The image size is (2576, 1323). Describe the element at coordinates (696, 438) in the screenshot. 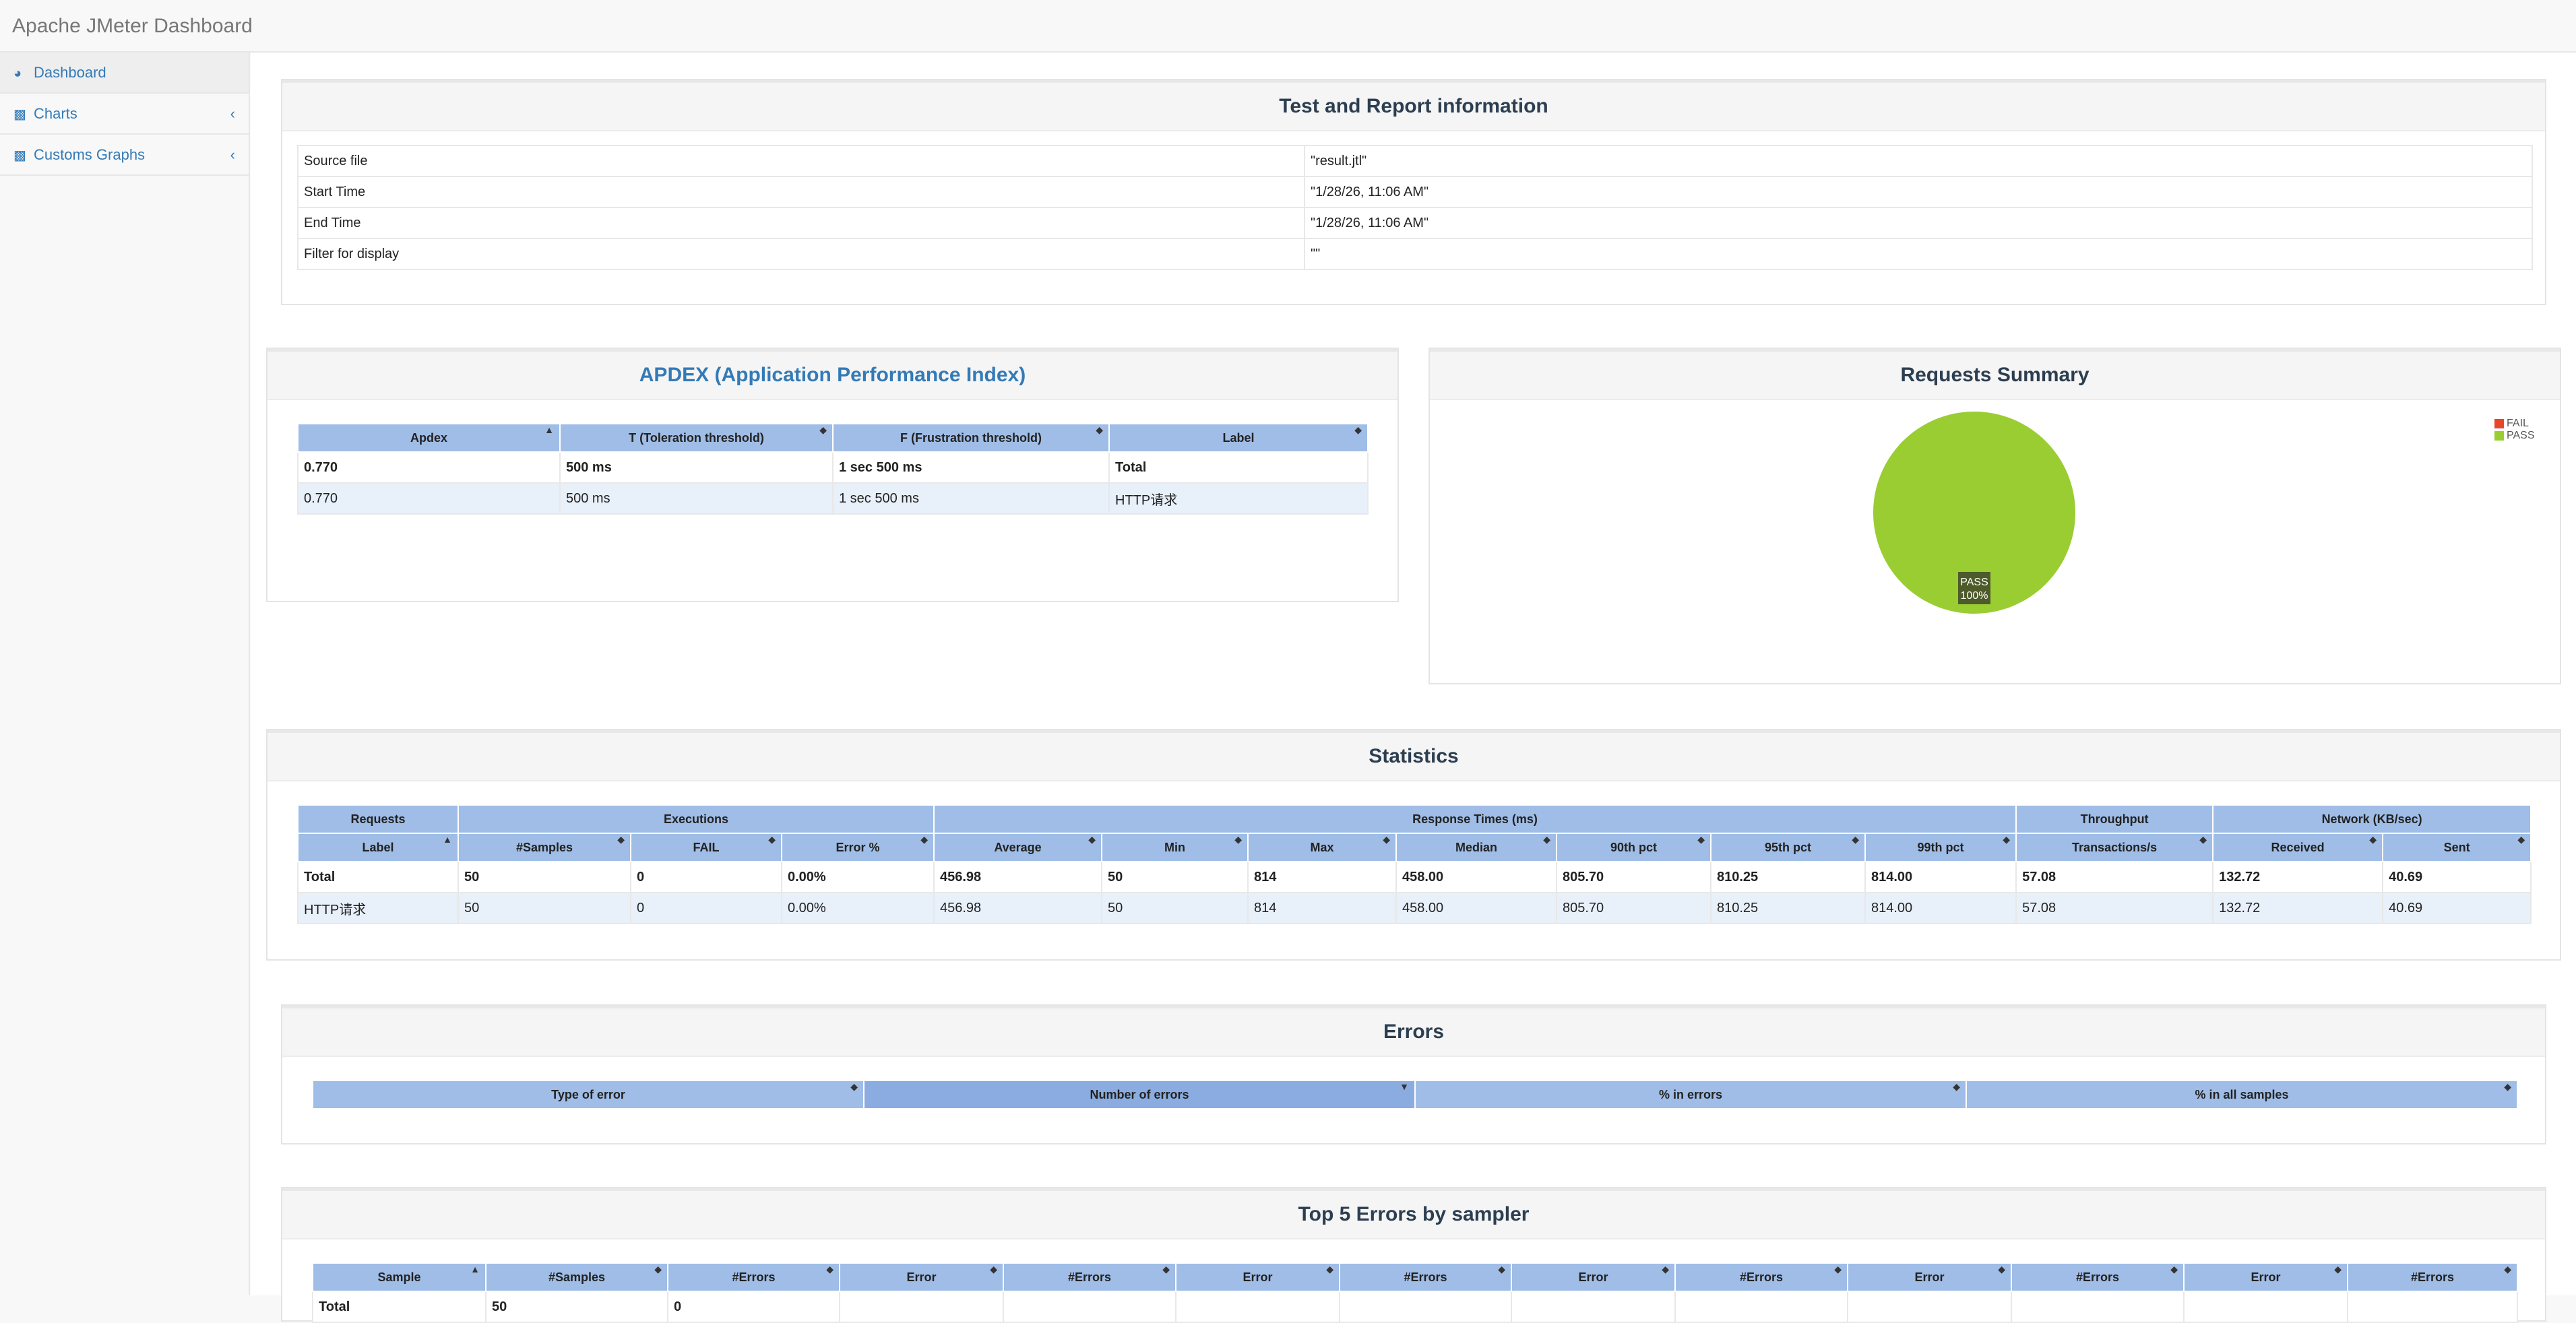

I see `column-header-toleration: T (Toleration threshold) ◆` at that location.